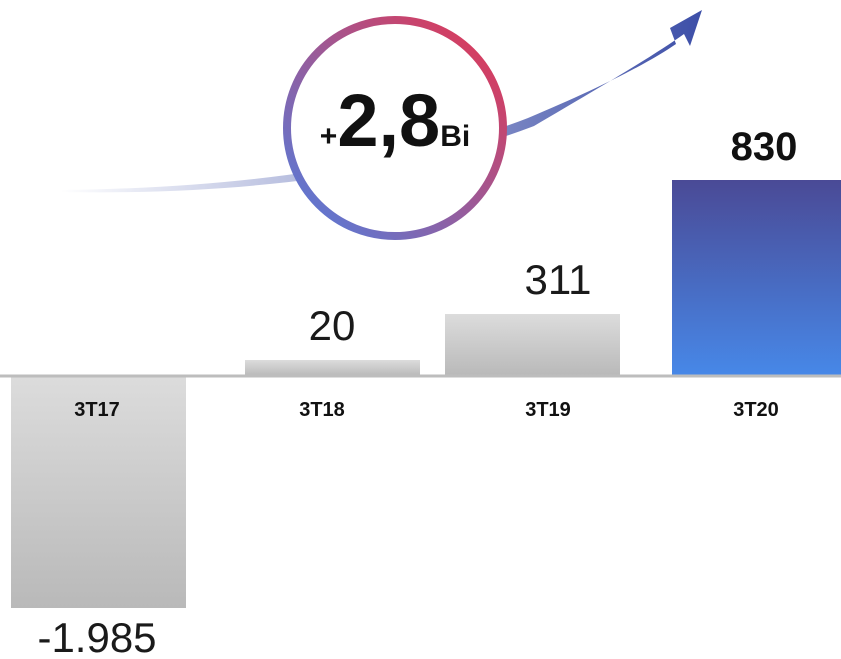 This screenshot has width=841, height=659. I want to click on badge-ring, so click(395, 128).